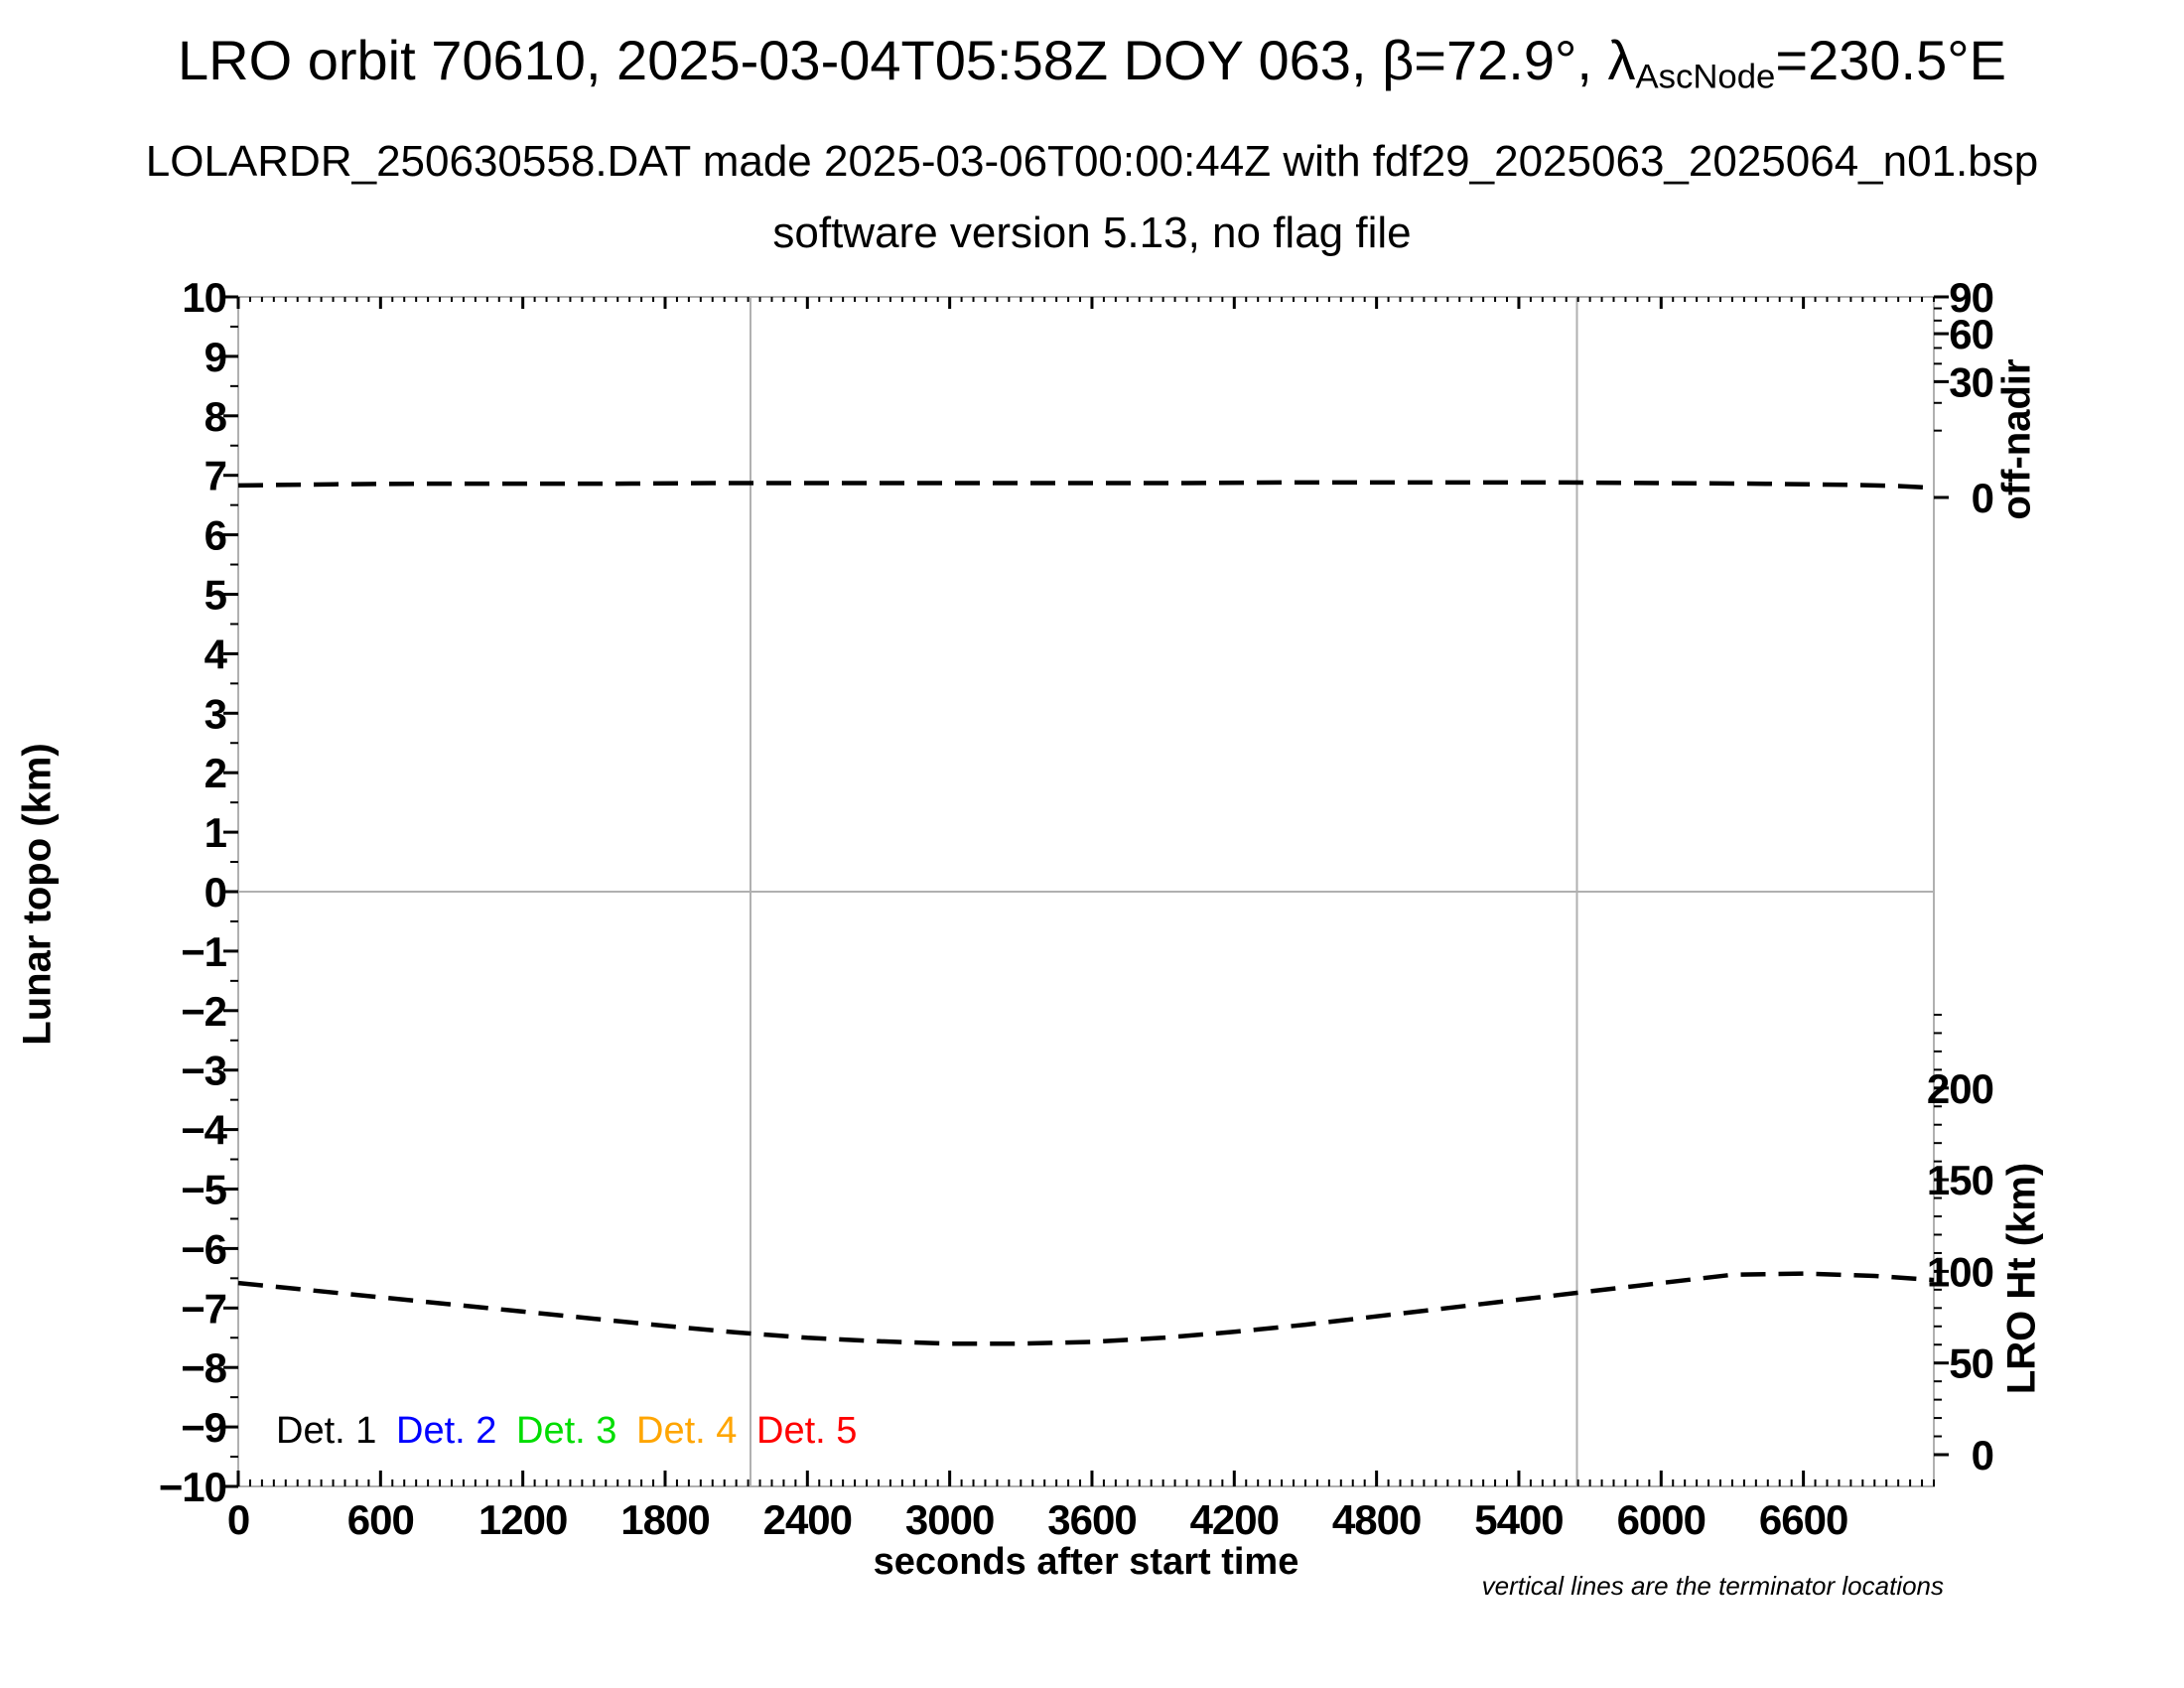 The image size is (2184, 1688). I want to click on lro-height-curve, so click(1086, 1308).